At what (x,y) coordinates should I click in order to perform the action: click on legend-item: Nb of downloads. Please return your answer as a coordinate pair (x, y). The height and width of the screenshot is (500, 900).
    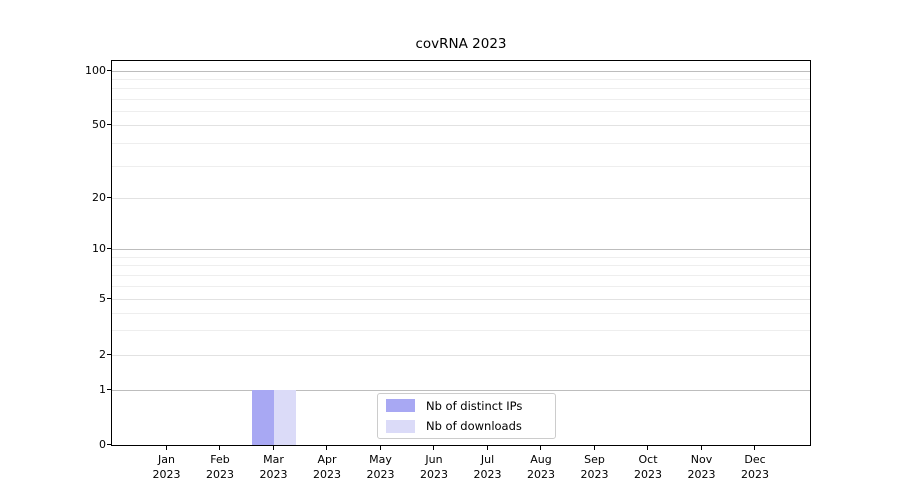
    Looking at the image, I should click on (466, 426).